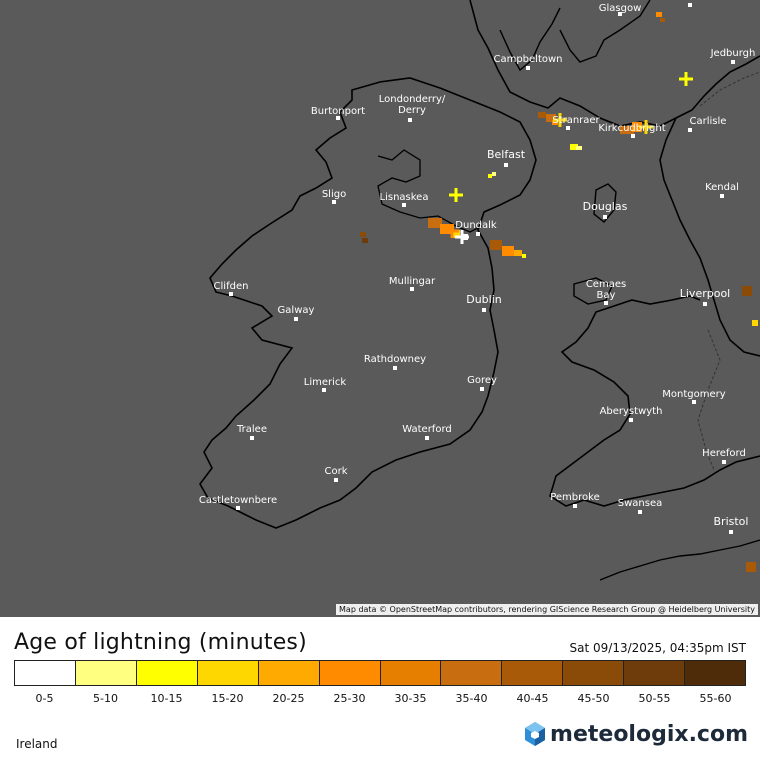  What do you see at coordinates (238, 500) in the screenshot?
I see `city-label-castletownbere: Castletownbere` at bounding box center [238, 500].